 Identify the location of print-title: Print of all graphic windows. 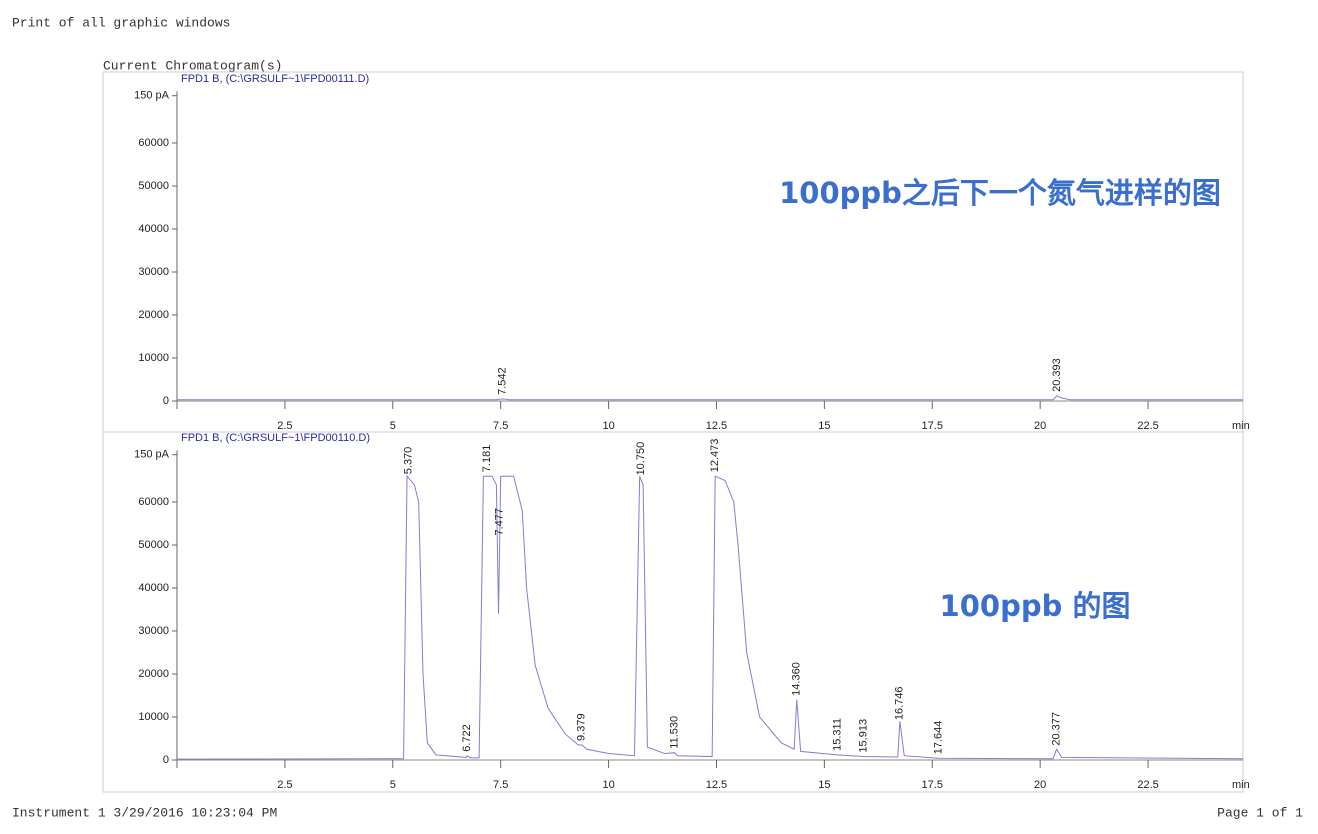
(121, 22).